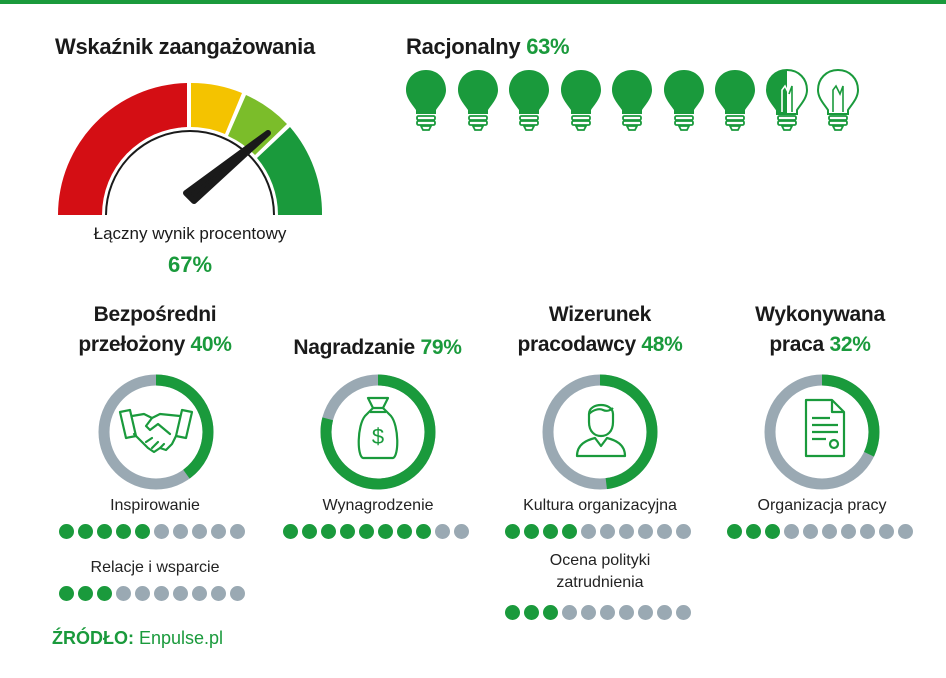 Image resolution: width=946 pixels, height=678 pixels. What do you see at coordinates (138, 638) in the screenshot?
I see `source-line: ŹRÓDŁO: Enpulse.pl` at bounding box center [138, 638].